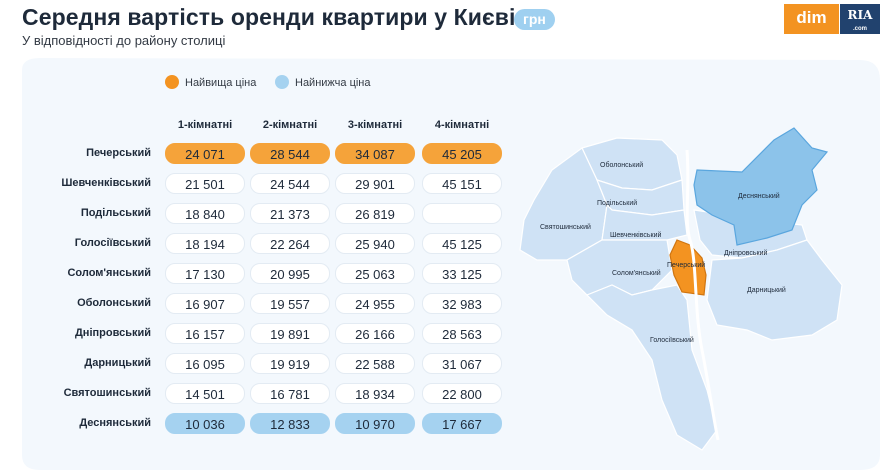  Describe the element at coordinates (290, 183) in the screenshot. I see `price-cell: 24 544` at that location.